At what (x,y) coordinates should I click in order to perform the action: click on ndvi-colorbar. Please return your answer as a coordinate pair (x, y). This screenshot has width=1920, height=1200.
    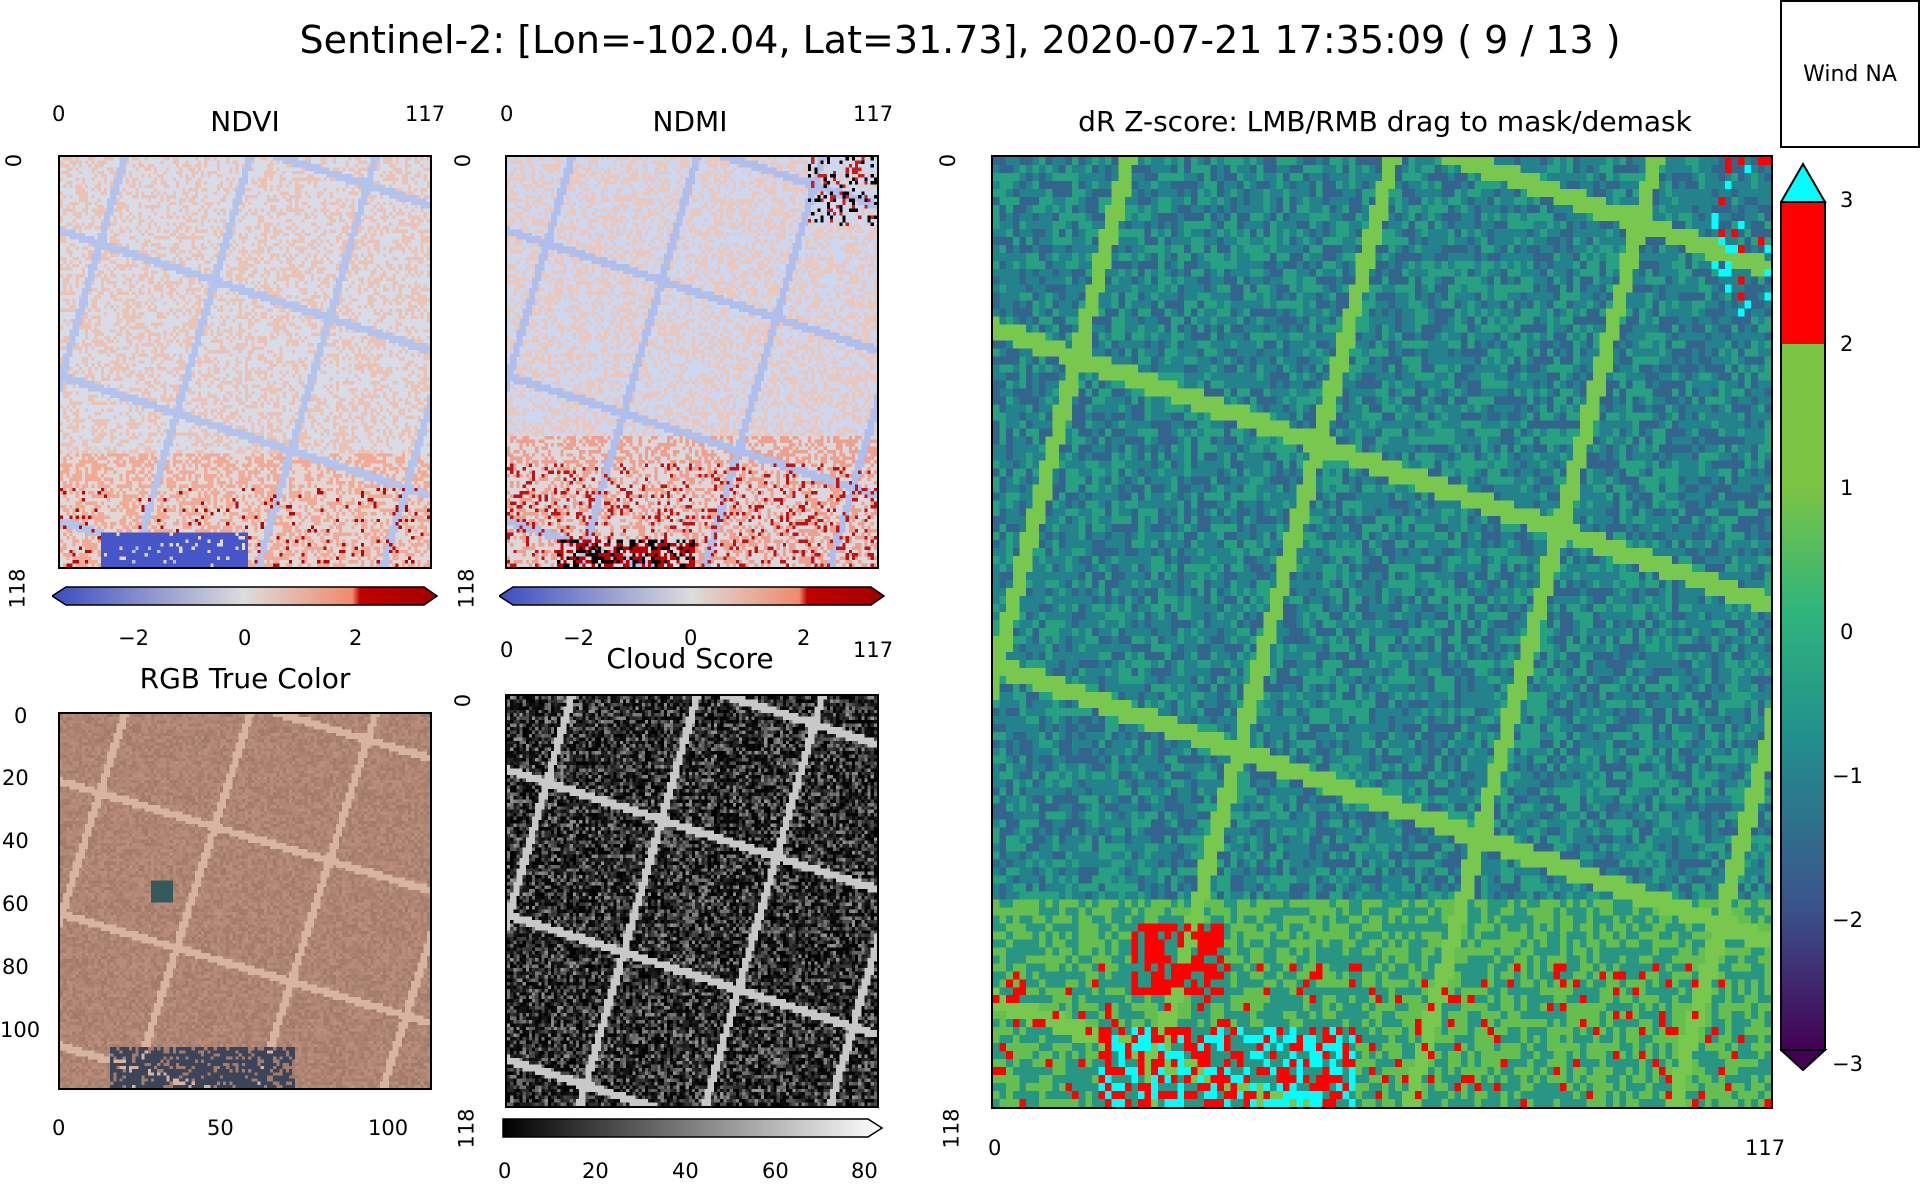
    Looking at the image, I should click on (244, 596).